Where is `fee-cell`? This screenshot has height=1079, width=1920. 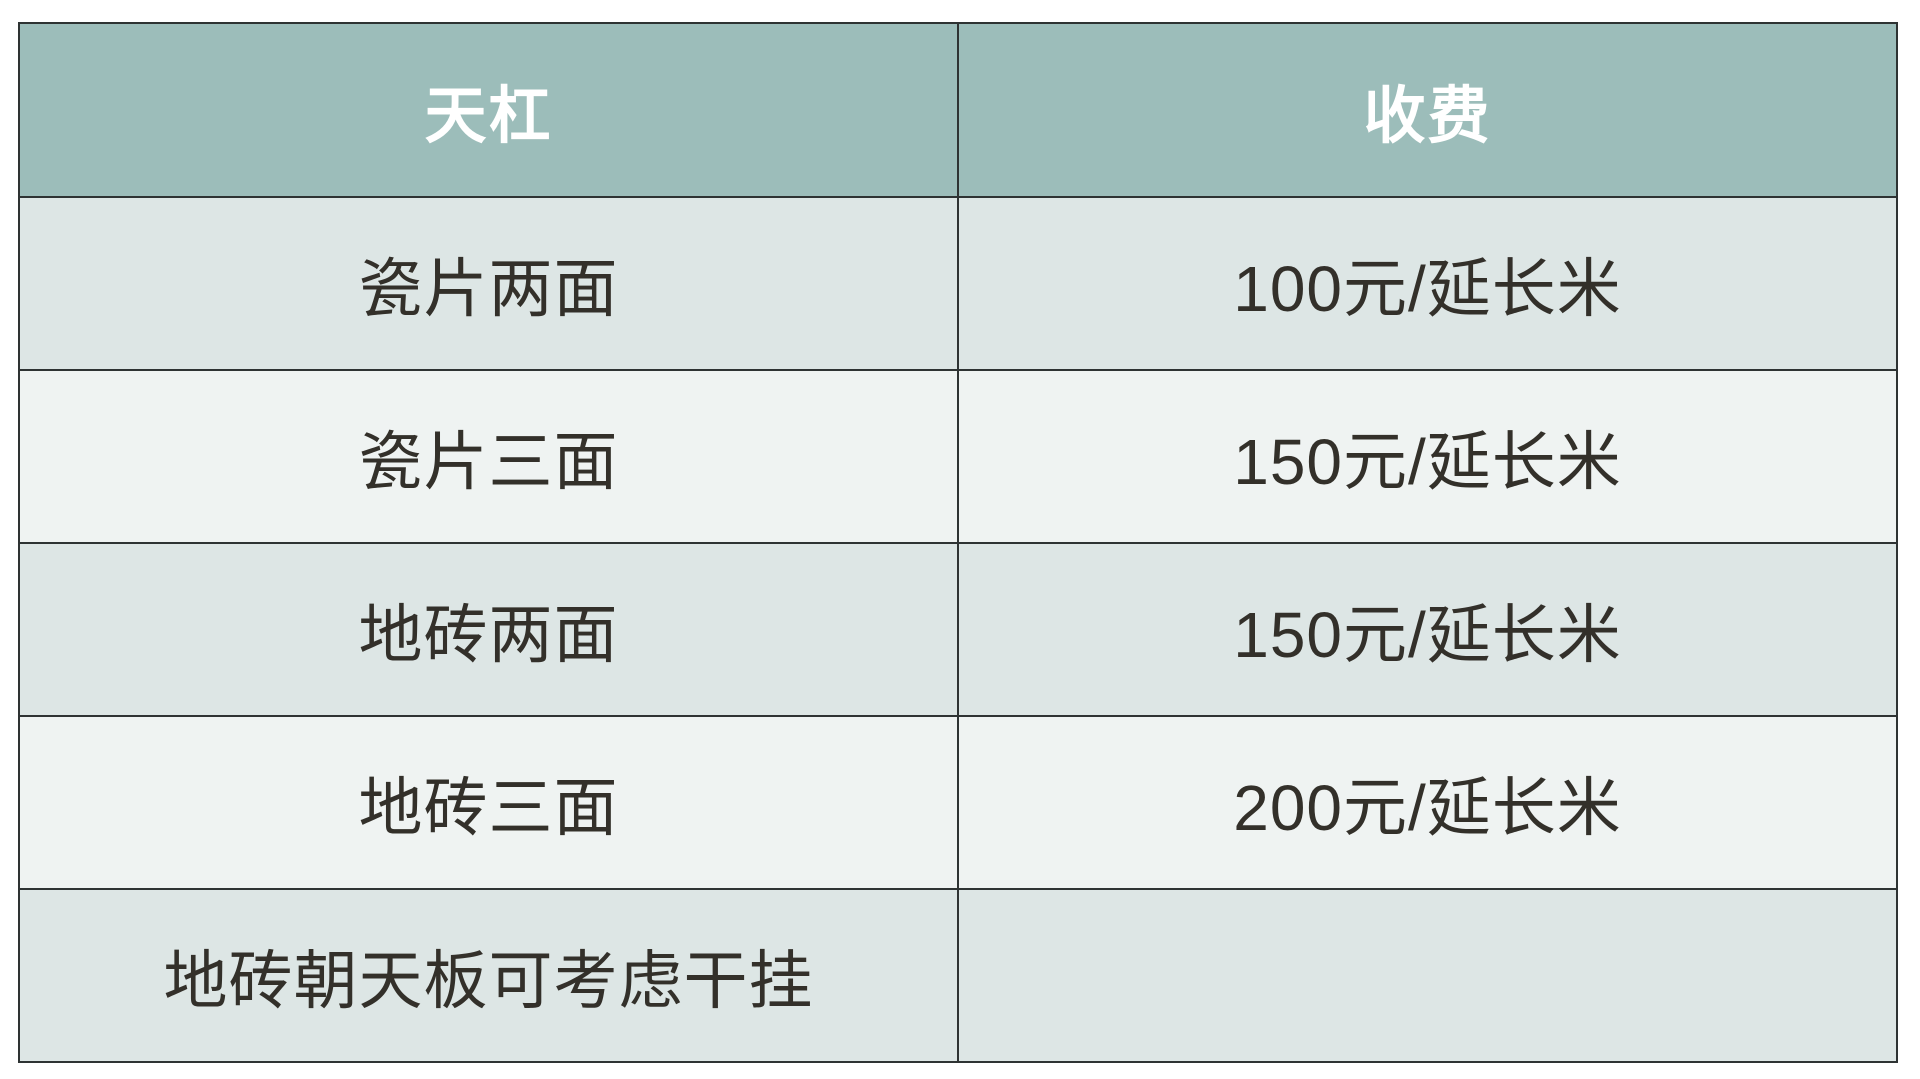
fee-cell is located at coordinates (1427, 975).